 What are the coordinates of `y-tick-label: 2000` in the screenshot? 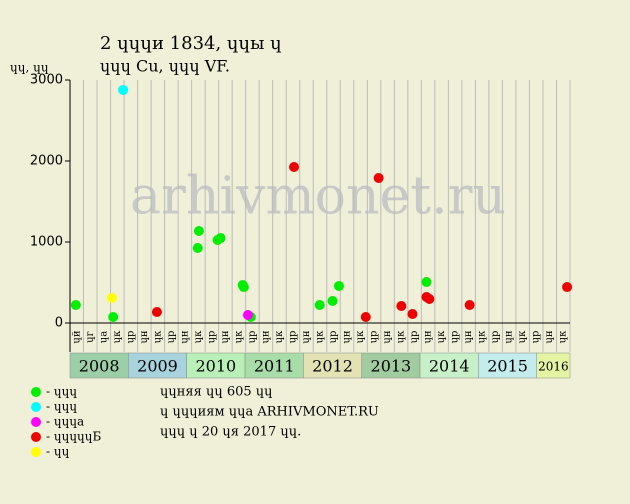 It's located at (46, 161).